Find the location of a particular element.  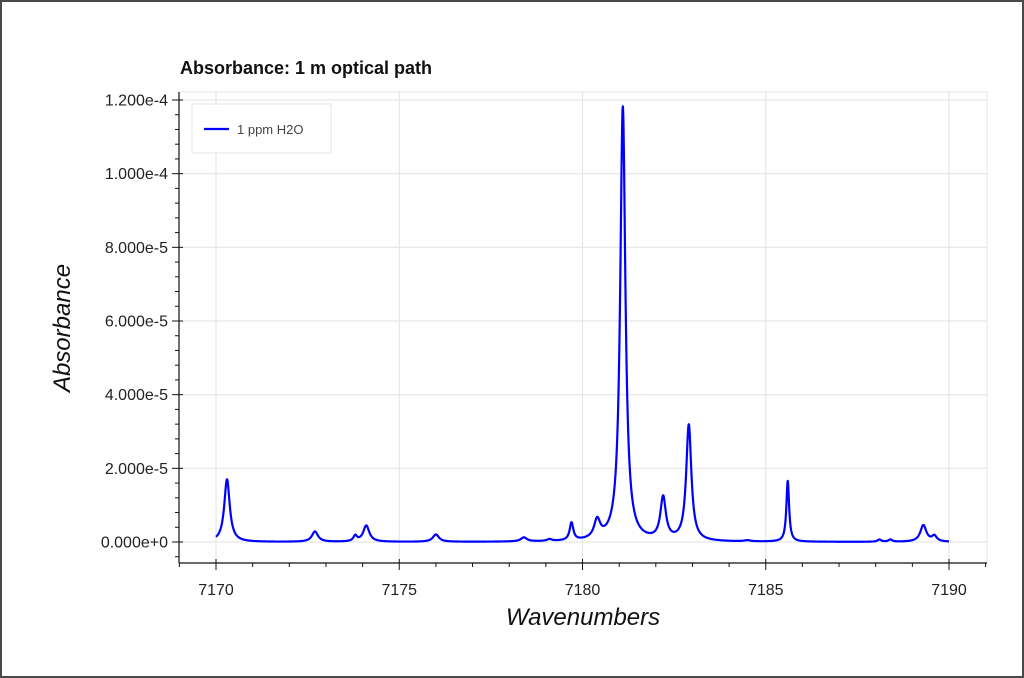

legend-label: 1 ppm H2O is located at coordinates (270, 129).